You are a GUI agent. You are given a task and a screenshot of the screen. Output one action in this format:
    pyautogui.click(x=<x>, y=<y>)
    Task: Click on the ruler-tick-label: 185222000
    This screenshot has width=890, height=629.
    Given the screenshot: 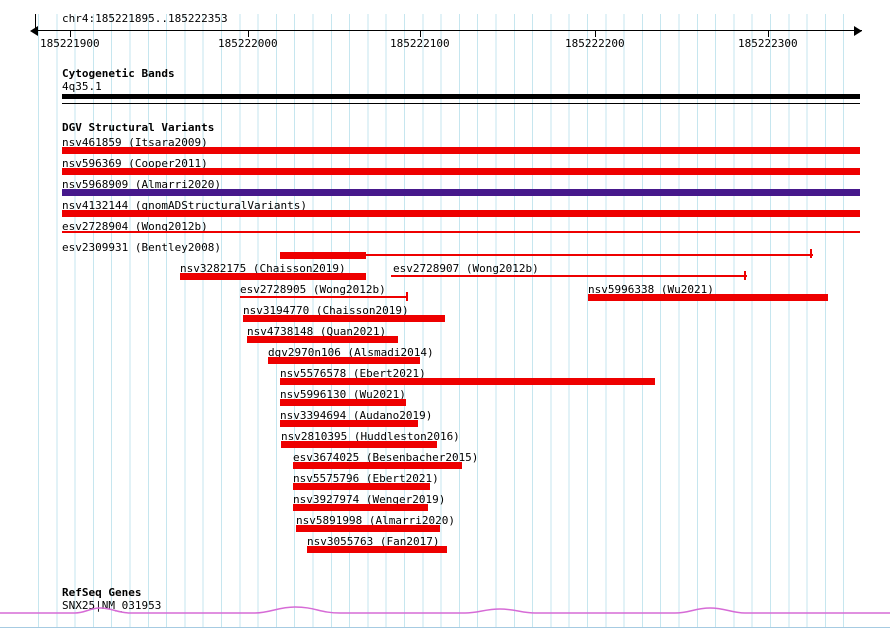 What is the action you would take?
    pyautogui.click(x=248, y=43)
    